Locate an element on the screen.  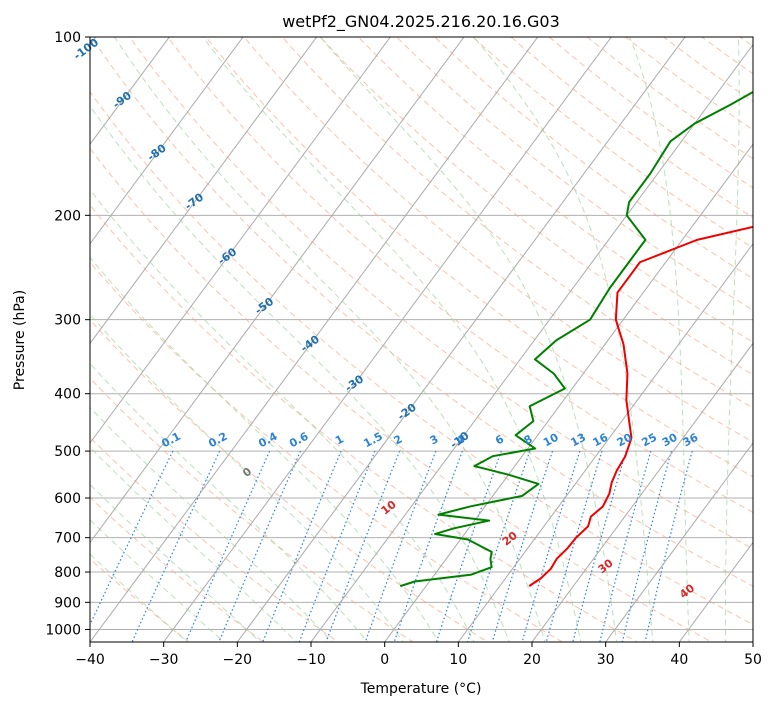
y-tick-label: 500 is located at coordinates (67, 452).